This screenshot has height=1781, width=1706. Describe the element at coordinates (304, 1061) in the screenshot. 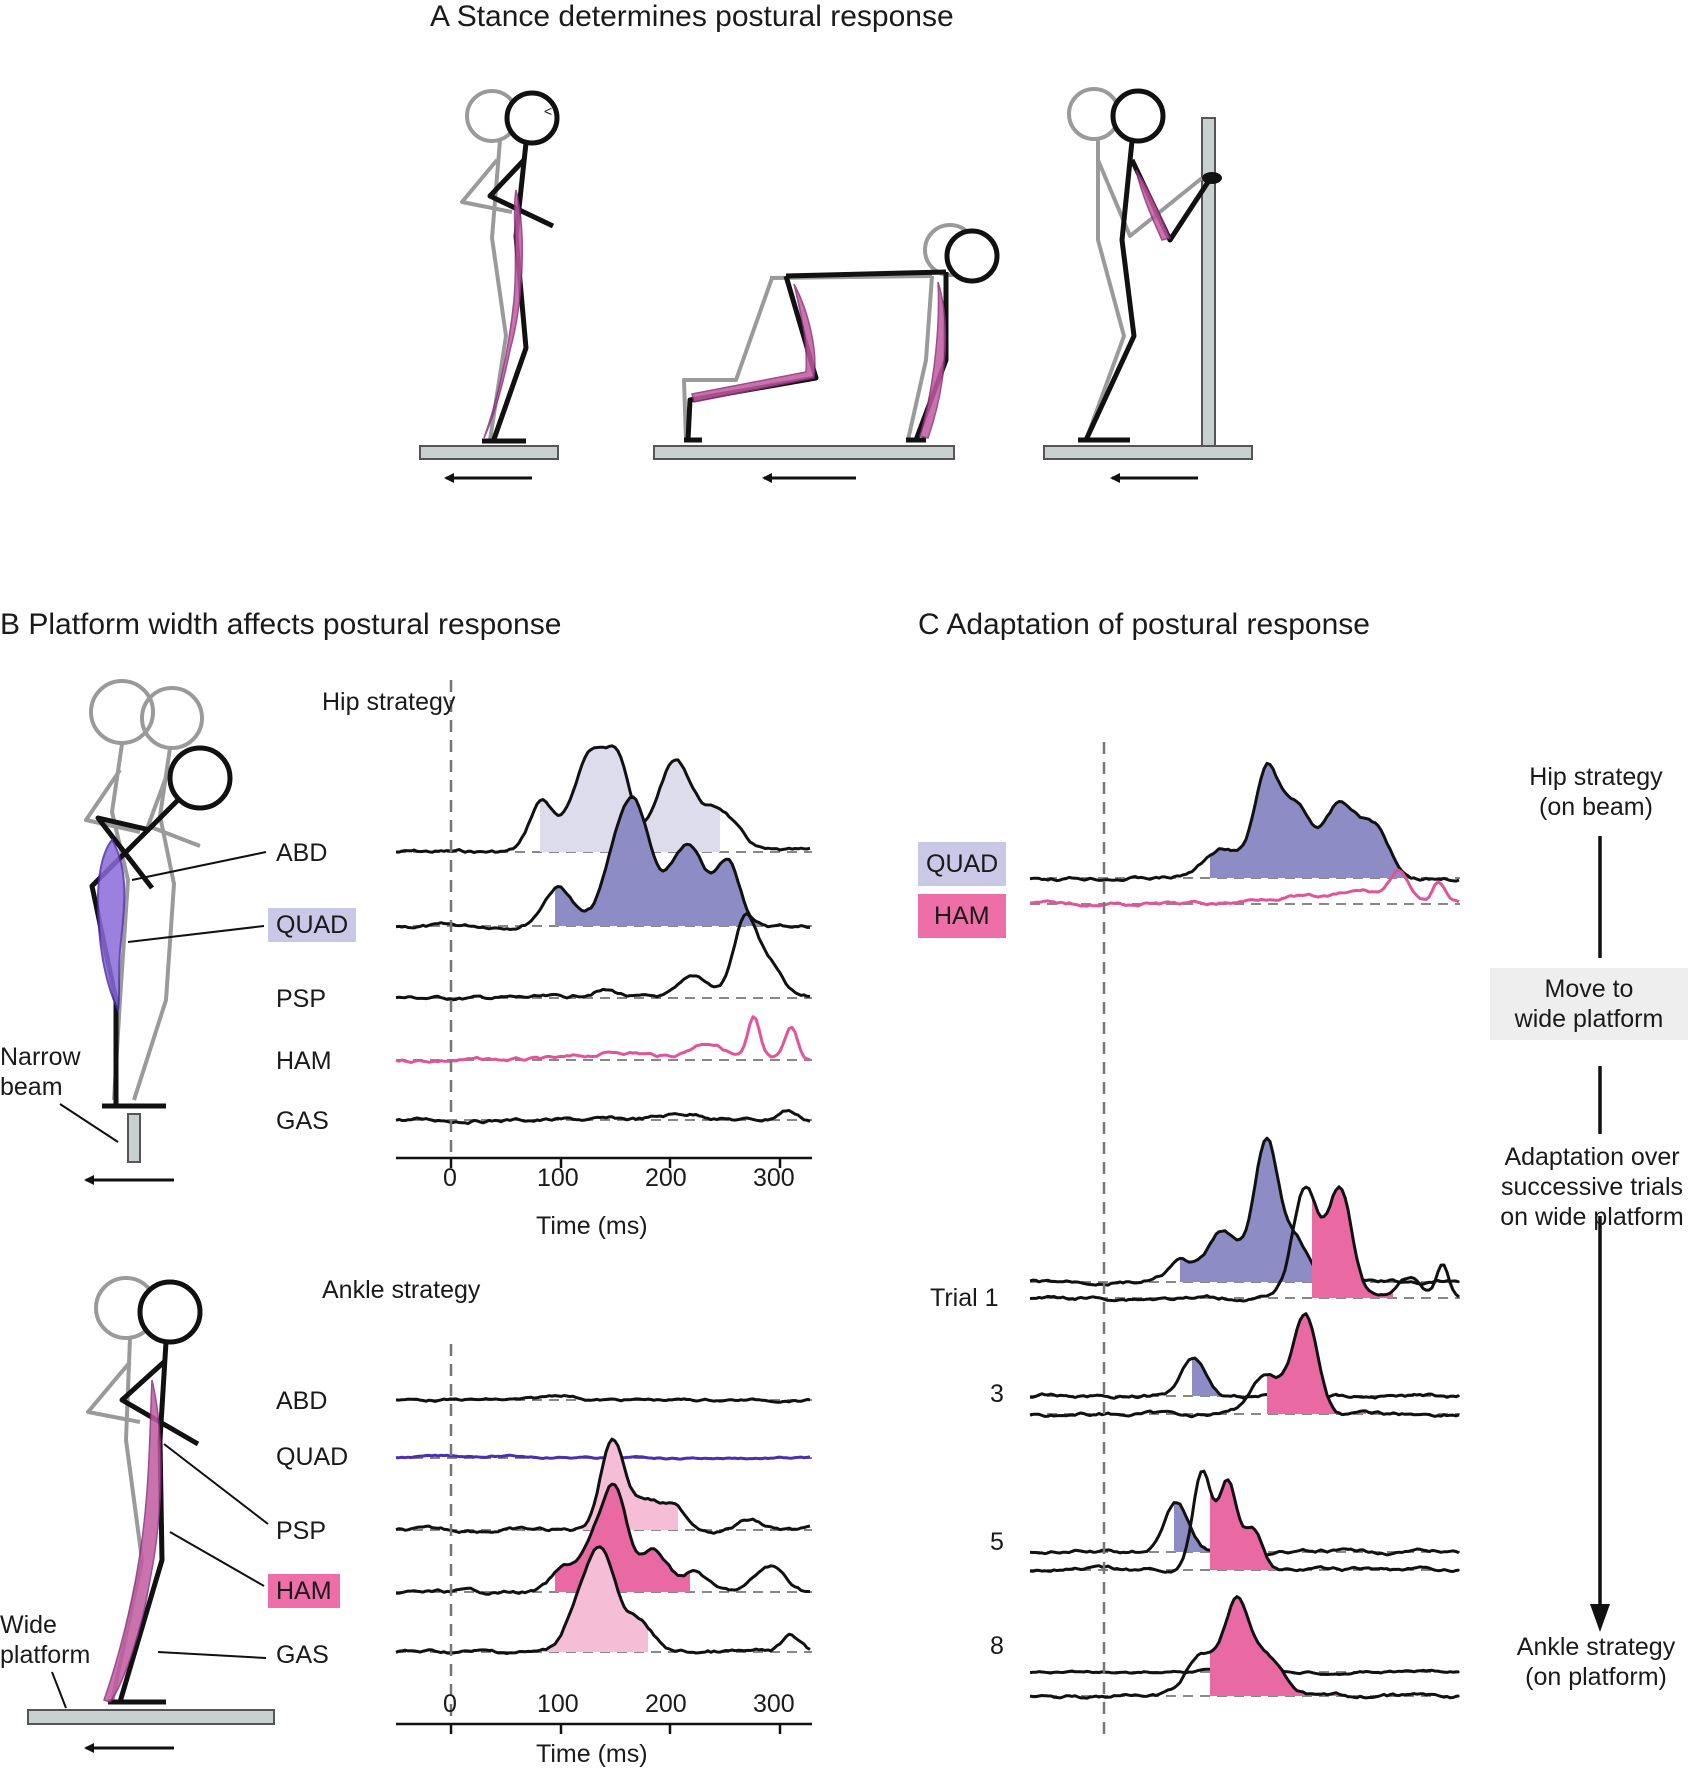

I see `hip-muscle-ham: HAM` at that location.